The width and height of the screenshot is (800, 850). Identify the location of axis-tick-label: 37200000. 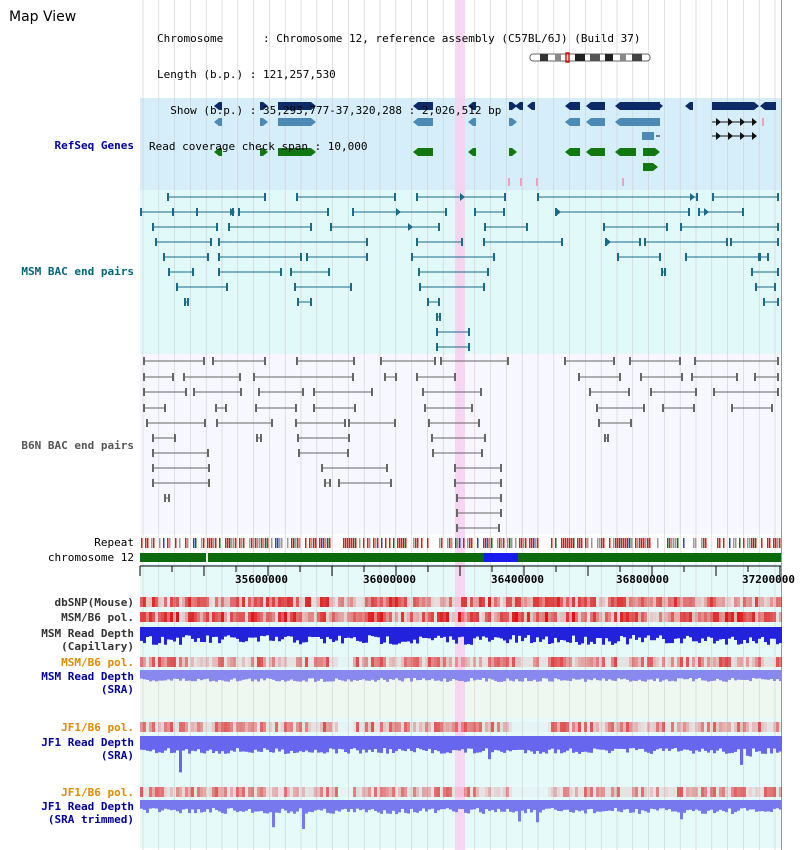
(768, 579).